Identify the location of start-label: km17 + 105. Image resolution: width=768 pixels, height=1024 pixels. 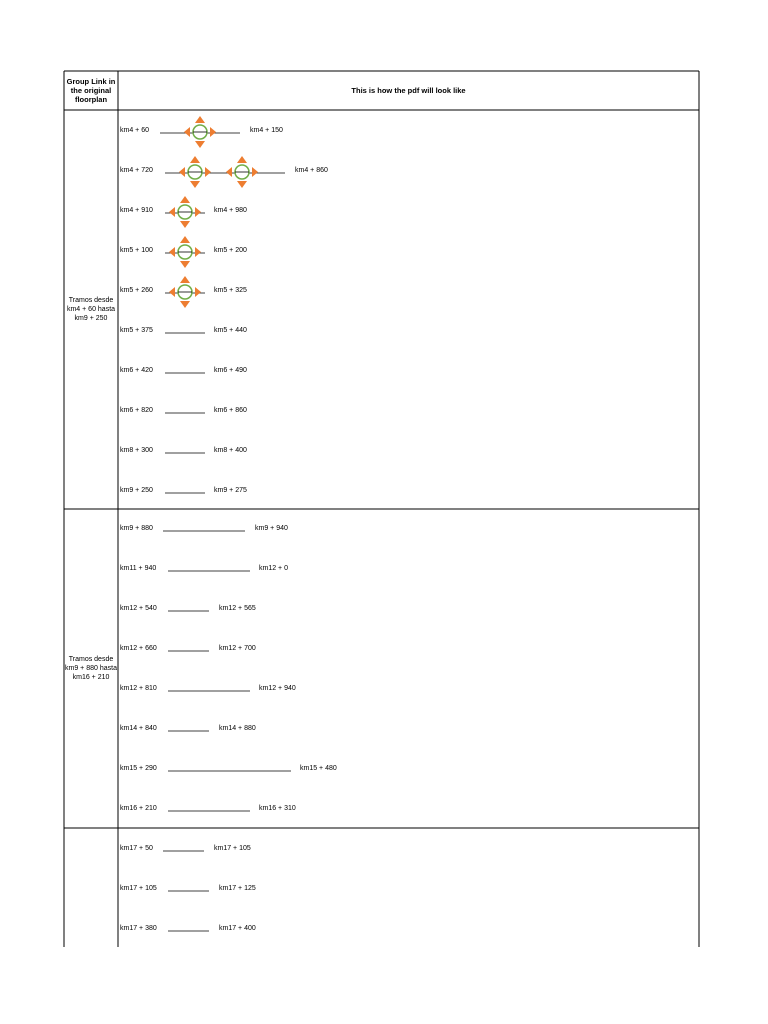
(138, 888).